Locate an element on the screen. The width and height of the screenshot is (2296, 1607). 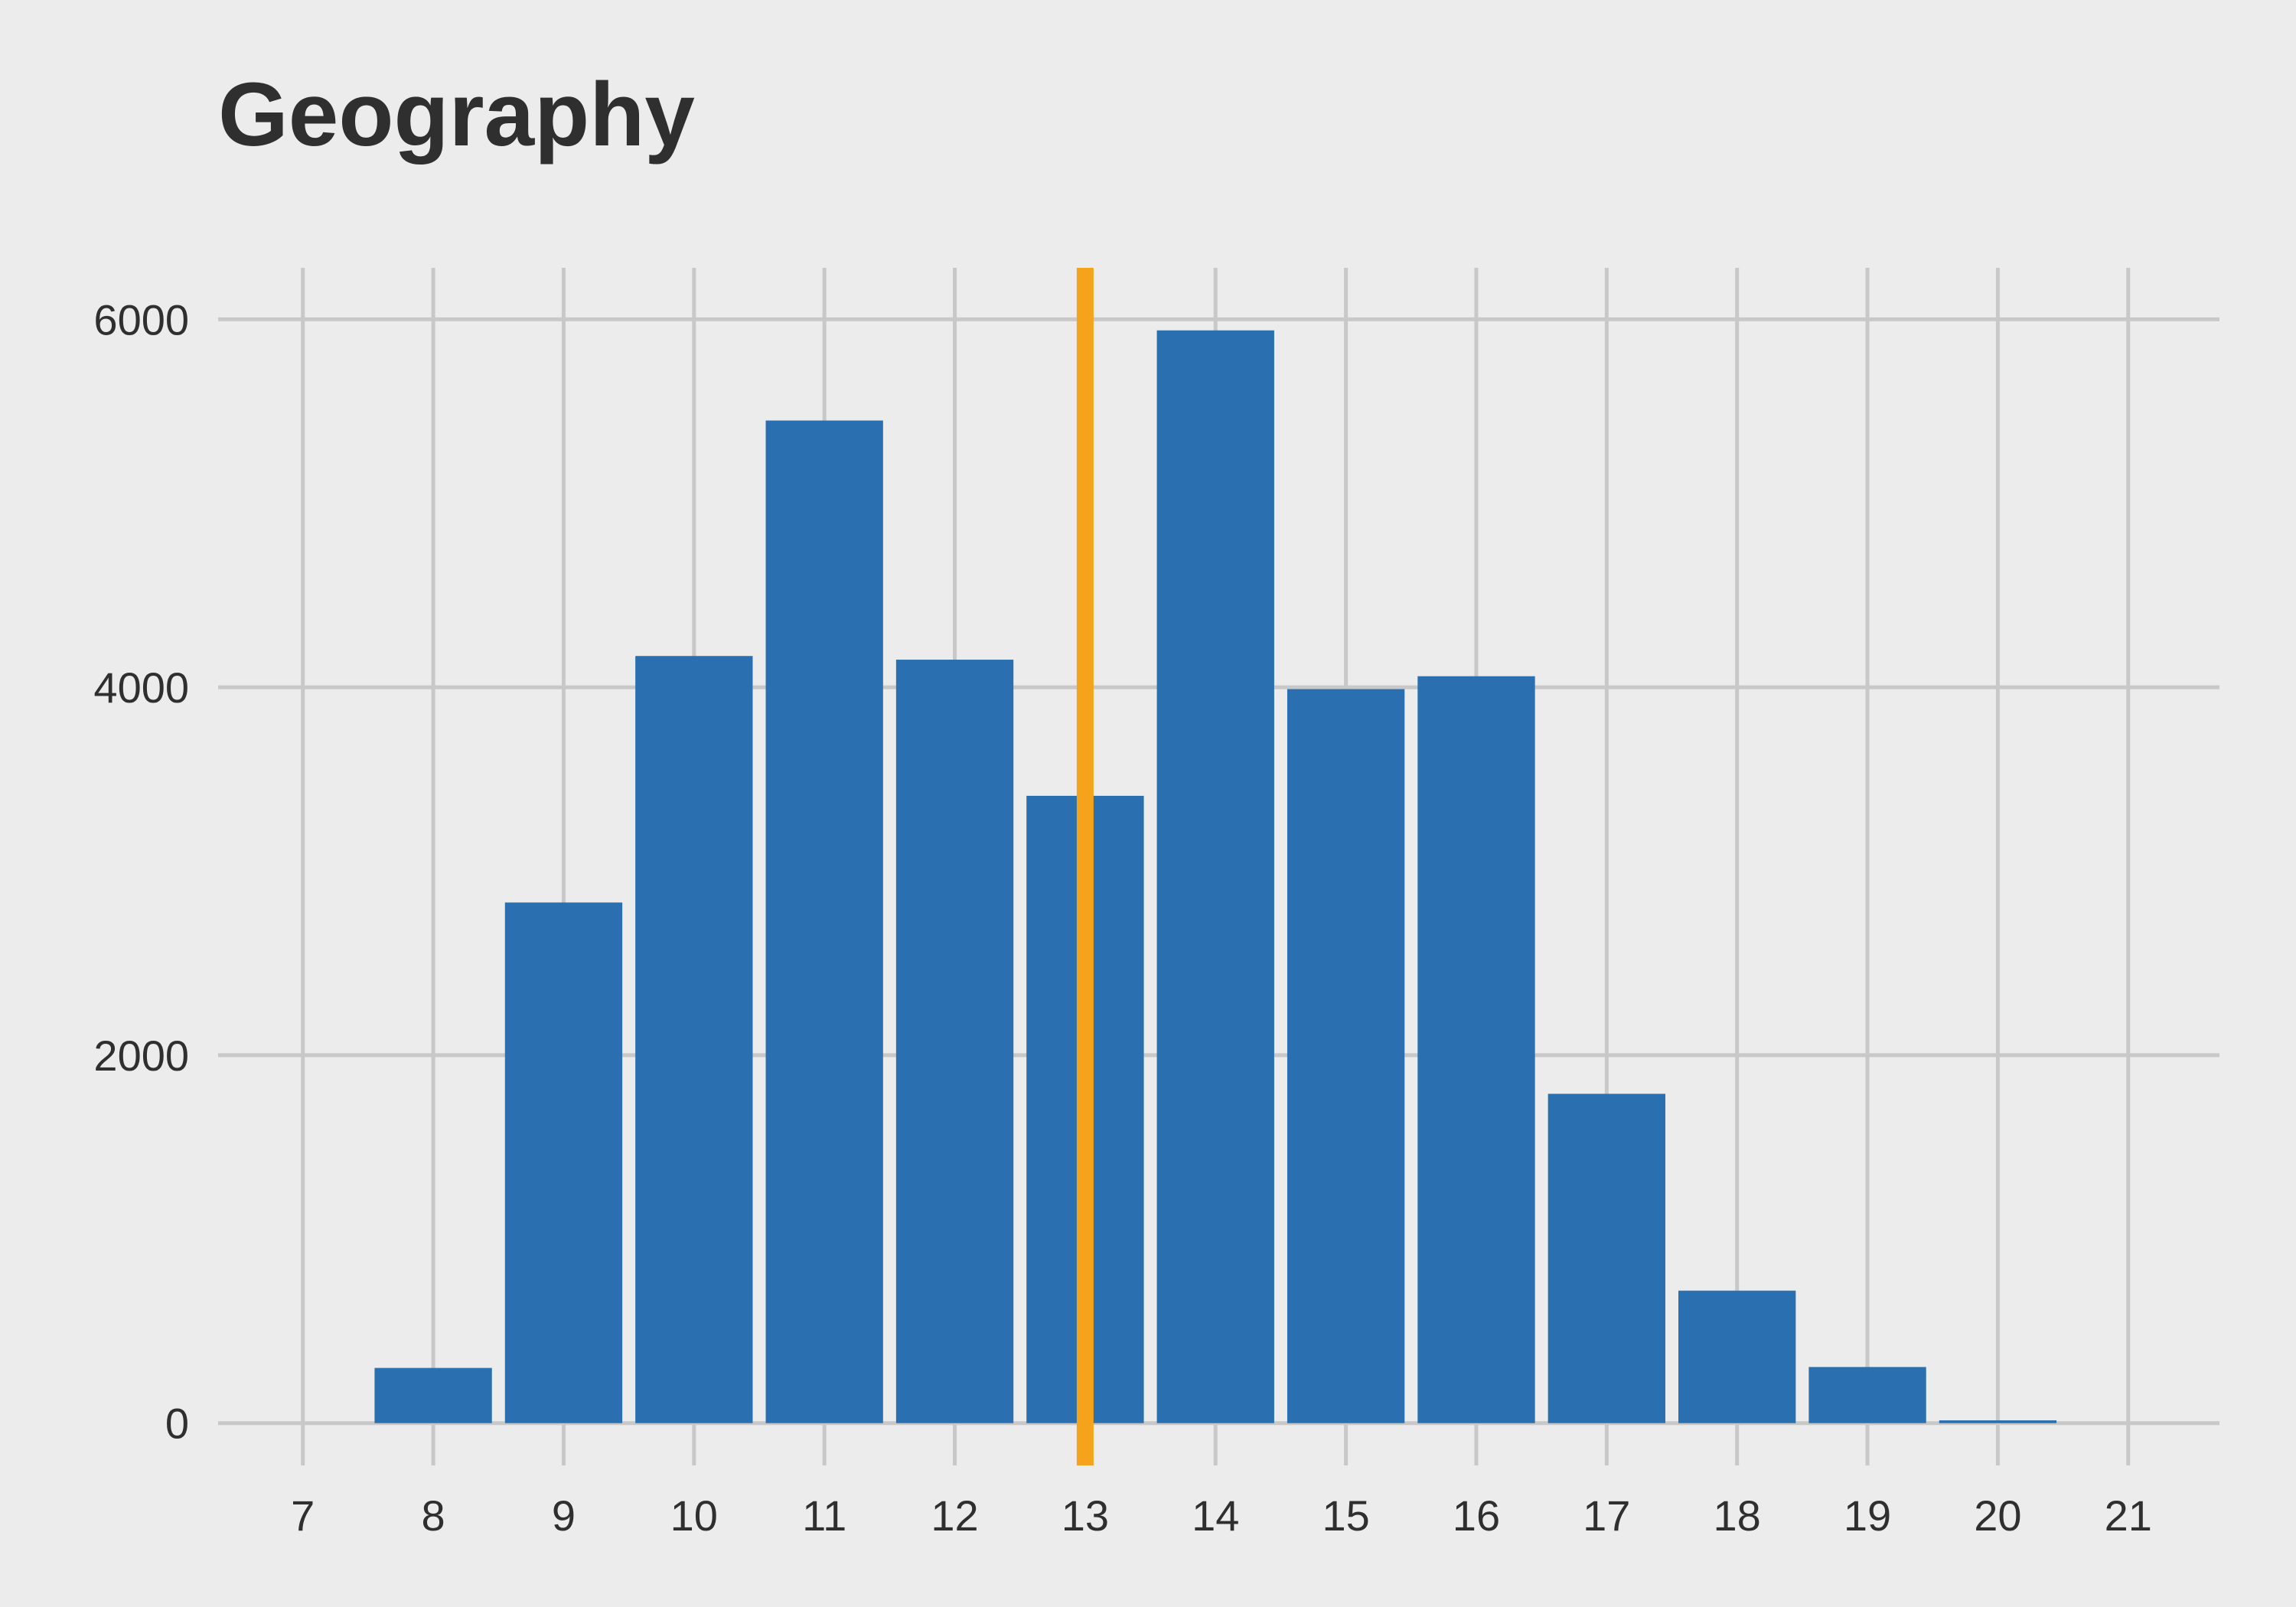
x-tick-label: 12 is located at coordinates (954, 1515).